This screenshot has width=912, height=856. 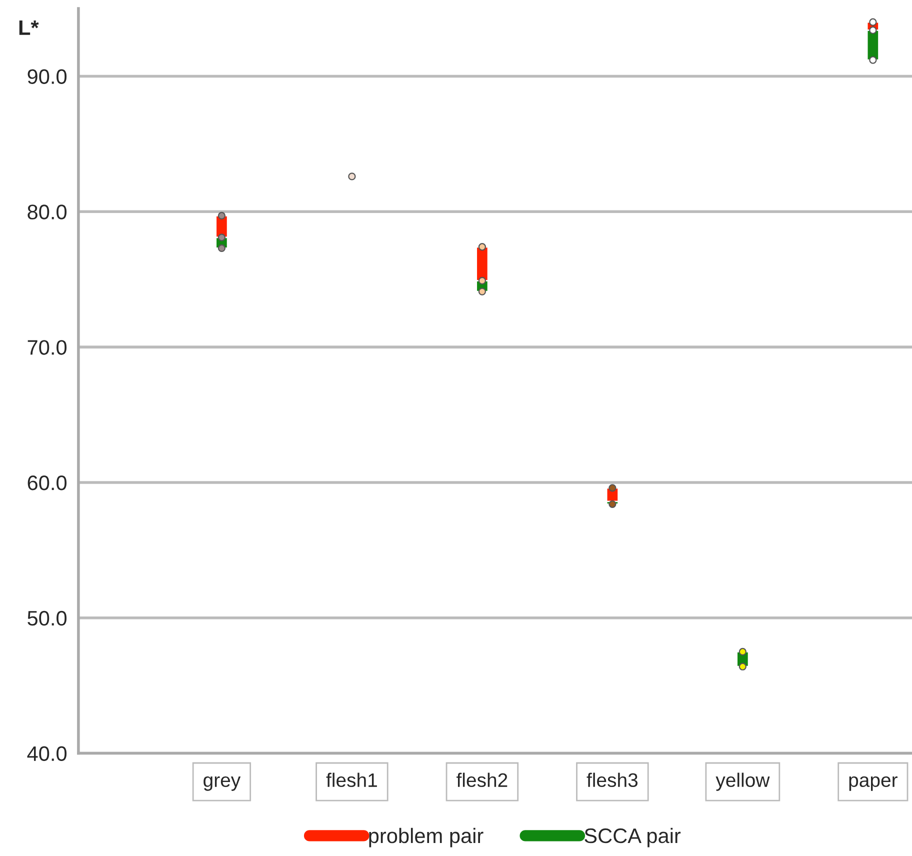 I want to click on legend-label: problem pair, so click(x=426, y=838).